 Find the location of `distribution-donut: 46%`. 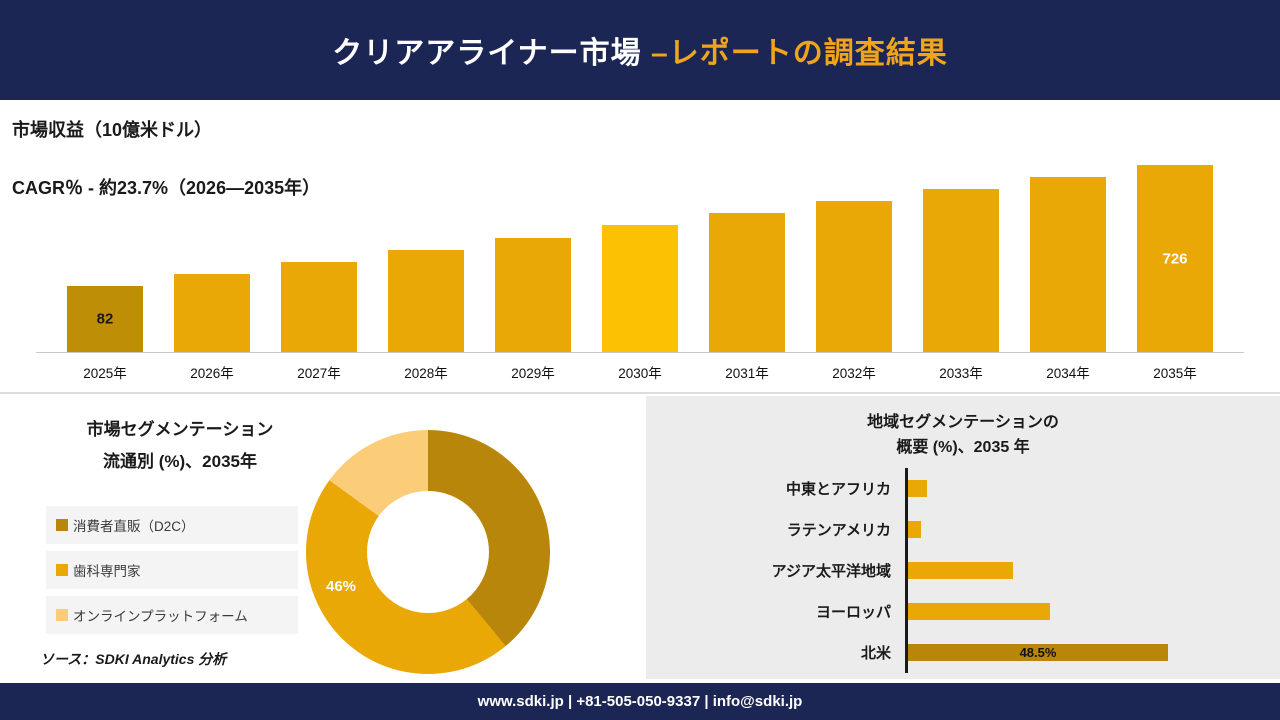

distribution-donut: 46% is located at coordinates (428, 552).